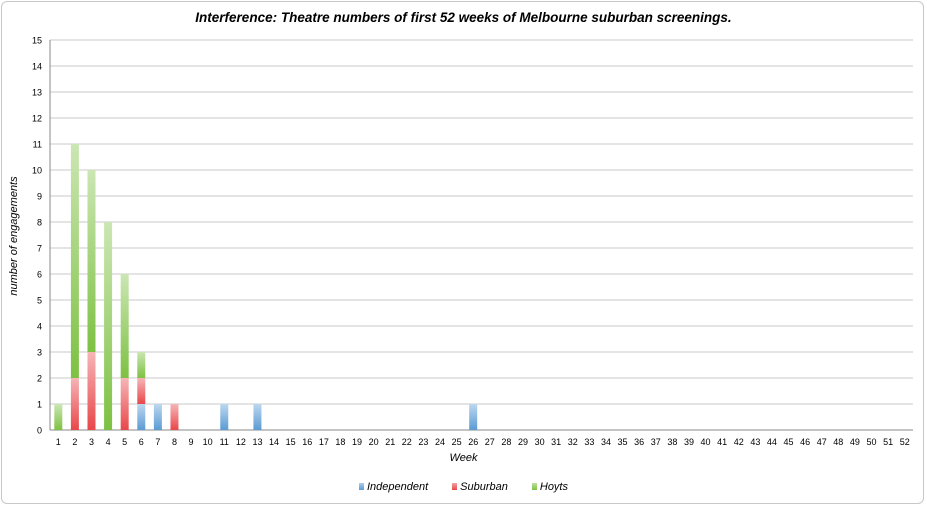 This screenshot has width=927, height=507. What do you see at coordinates (457, 442) in the screenshot?
I see `x-tick-label: 25` at bounding box center [457, 442].